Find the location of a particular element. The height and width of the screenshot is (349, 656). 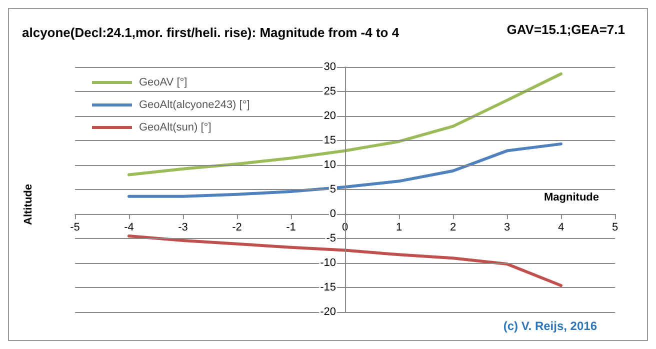

y-tick-label: -5 is located at coordinates (331, 238).